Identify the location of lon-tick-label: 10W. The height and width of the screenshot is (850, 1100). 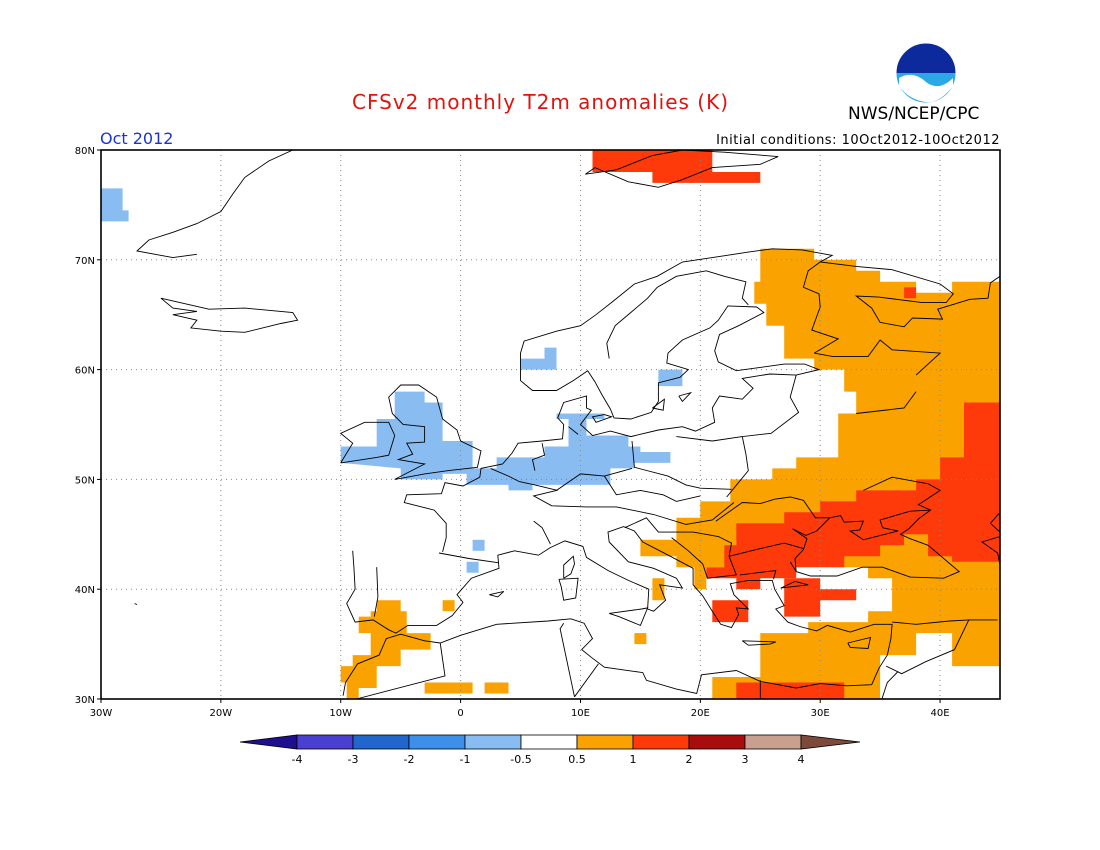
(340, 713).